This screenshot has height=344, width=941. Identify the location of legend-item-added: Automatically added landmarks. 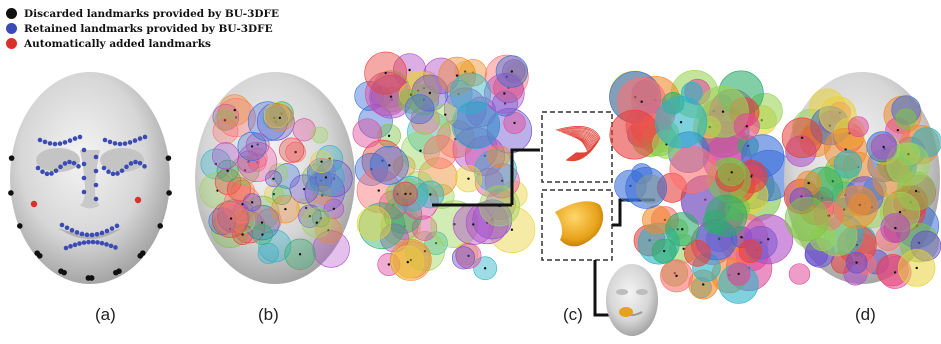
(142, 43).